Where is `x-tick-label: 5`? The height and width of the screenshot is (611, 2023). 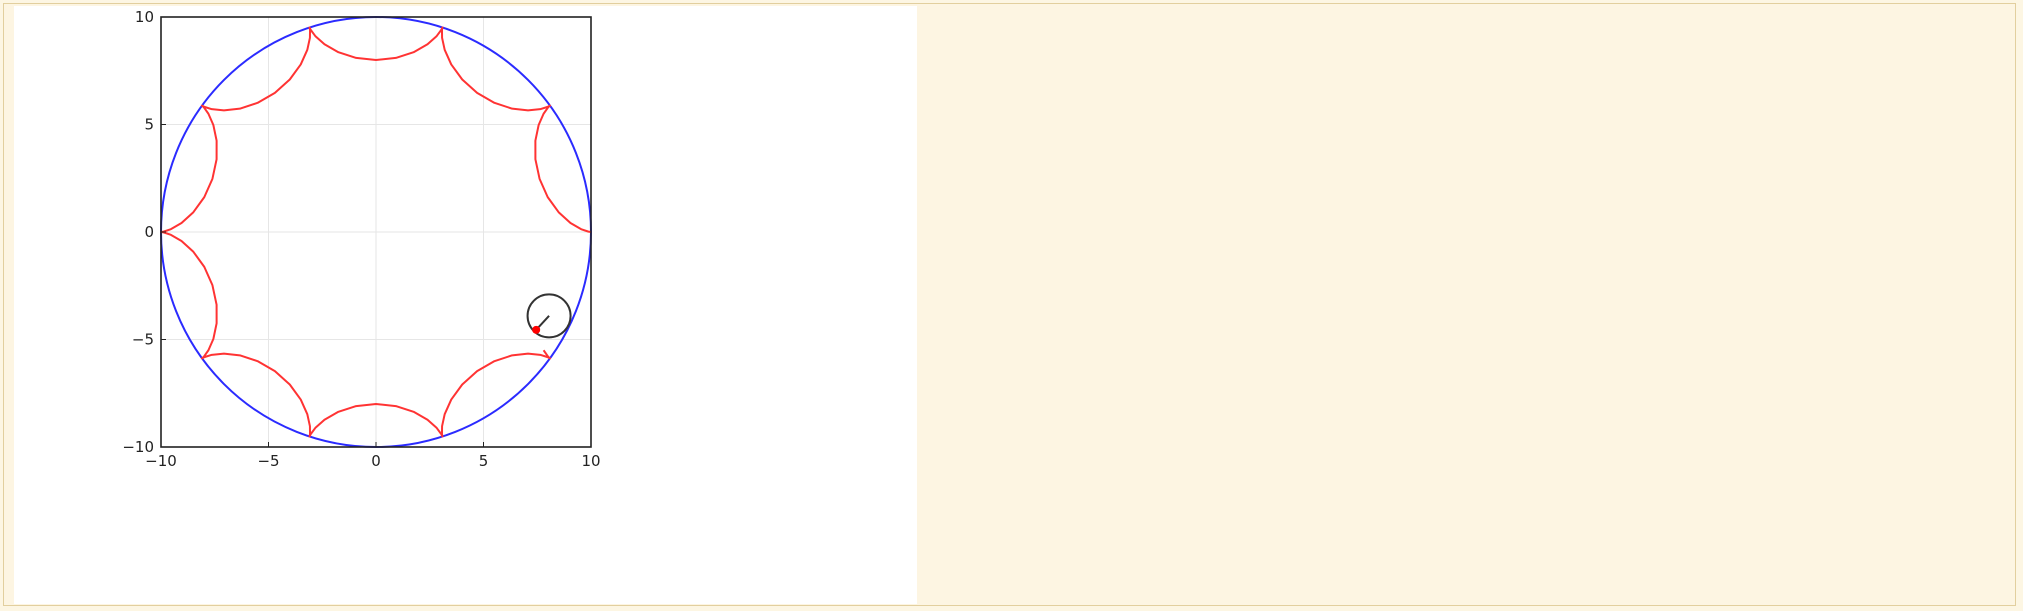
x-tick-label: 5 is located at coordinates (484, 461).